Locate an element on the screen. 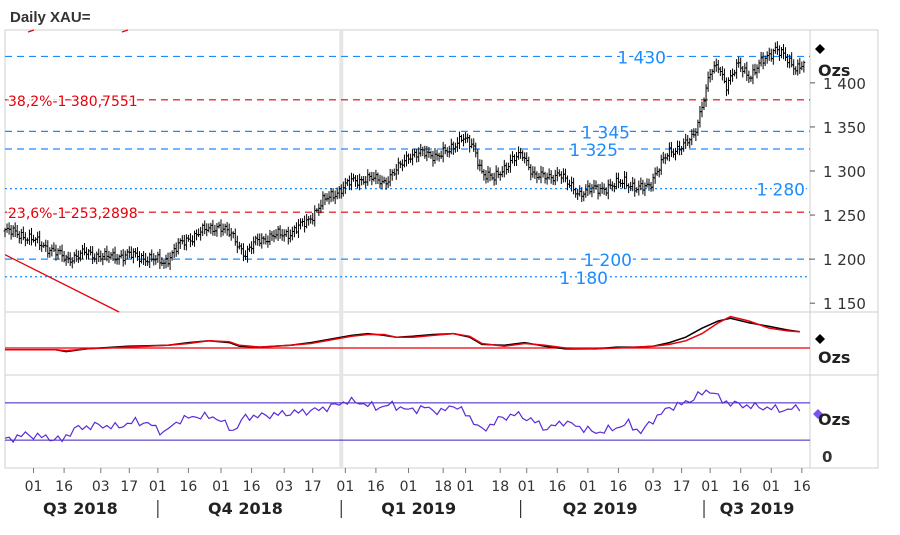 The height and width of the screenshot is (535, 900). trend-line is located at coordinates (62, 283).